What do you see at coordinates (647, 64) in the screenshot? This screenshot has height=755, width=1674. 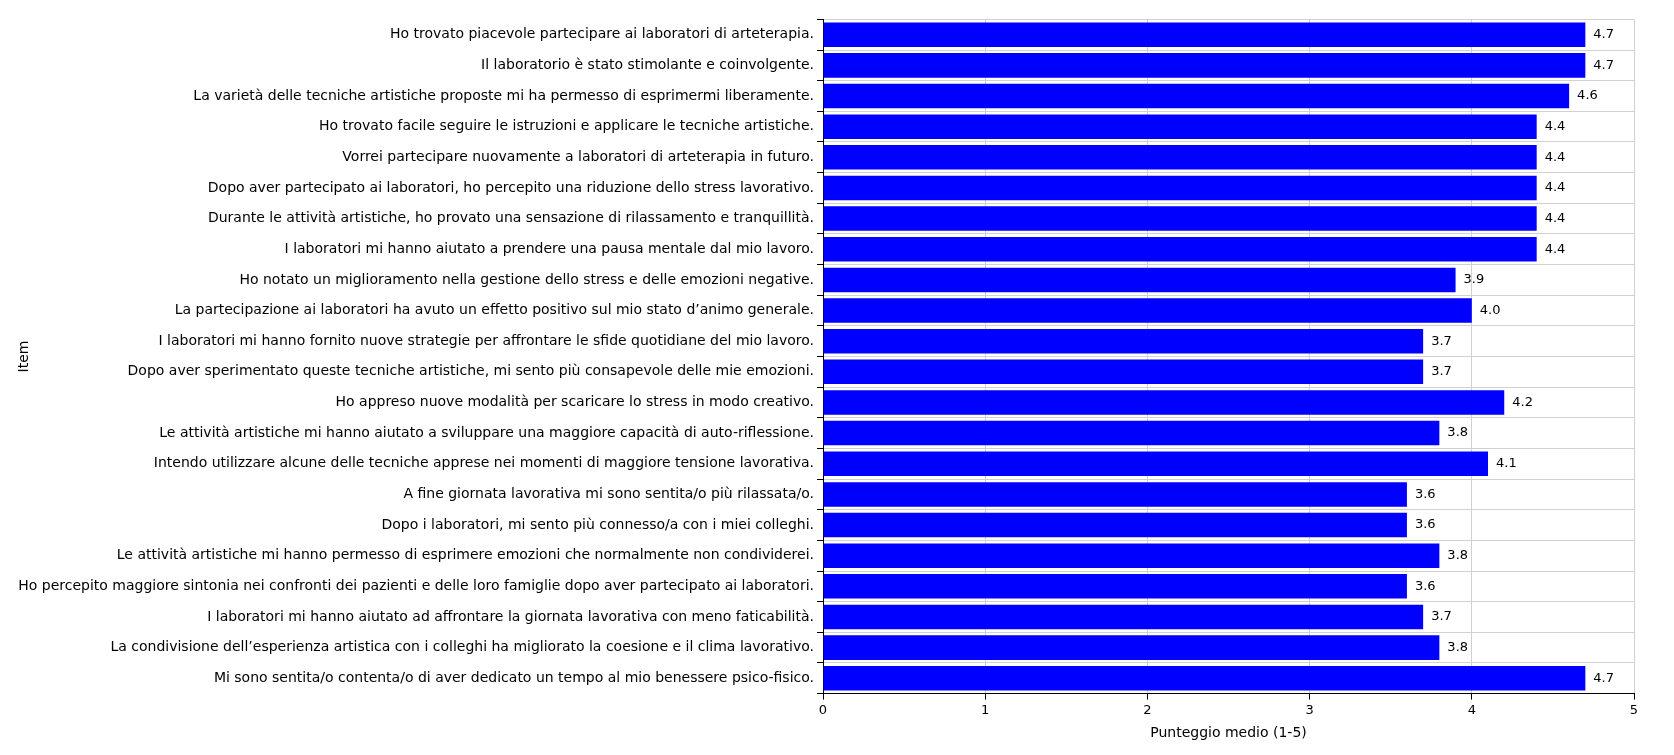 I see `y-tick-label: Il laboratorio è stato stimolante e coinvolgente.` at bounding box center [647, 64].